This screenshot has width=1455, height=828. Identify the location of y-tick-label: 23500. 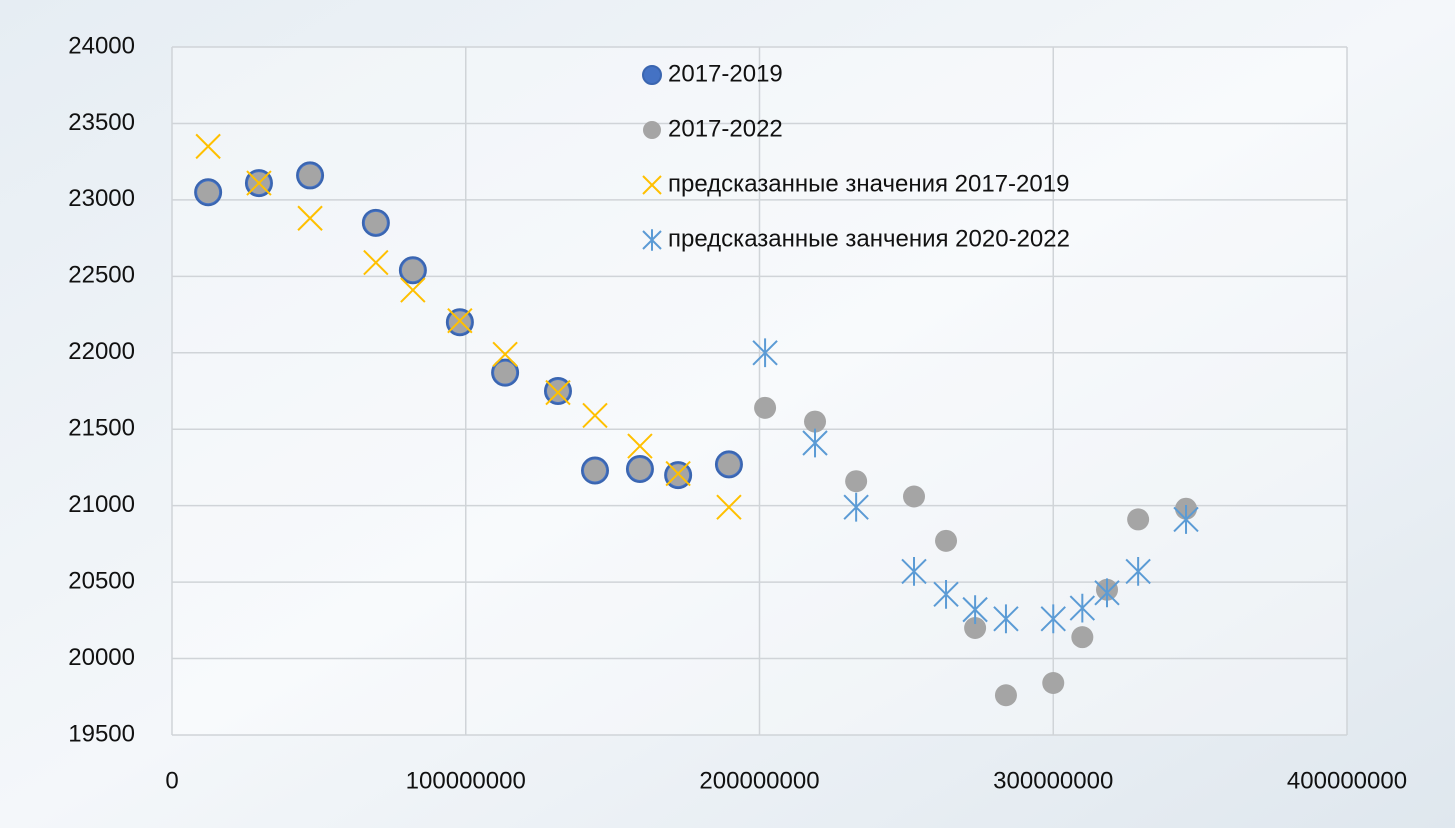
(101, 122).